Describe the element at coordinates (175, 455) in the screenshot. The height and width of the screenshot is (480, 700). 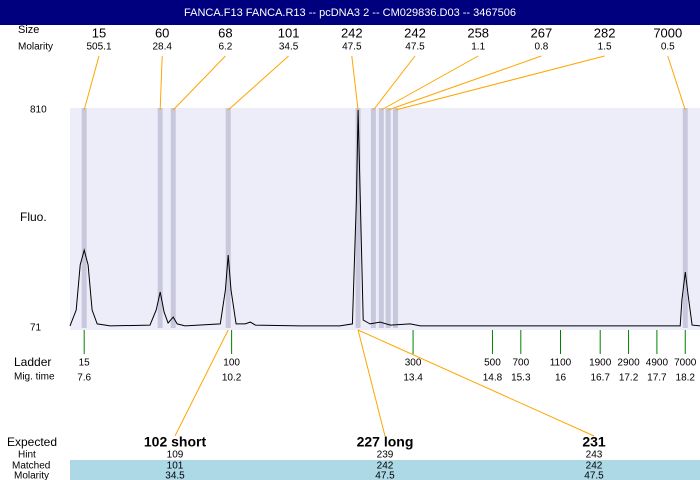
I see `hint-value: 109` at that location.